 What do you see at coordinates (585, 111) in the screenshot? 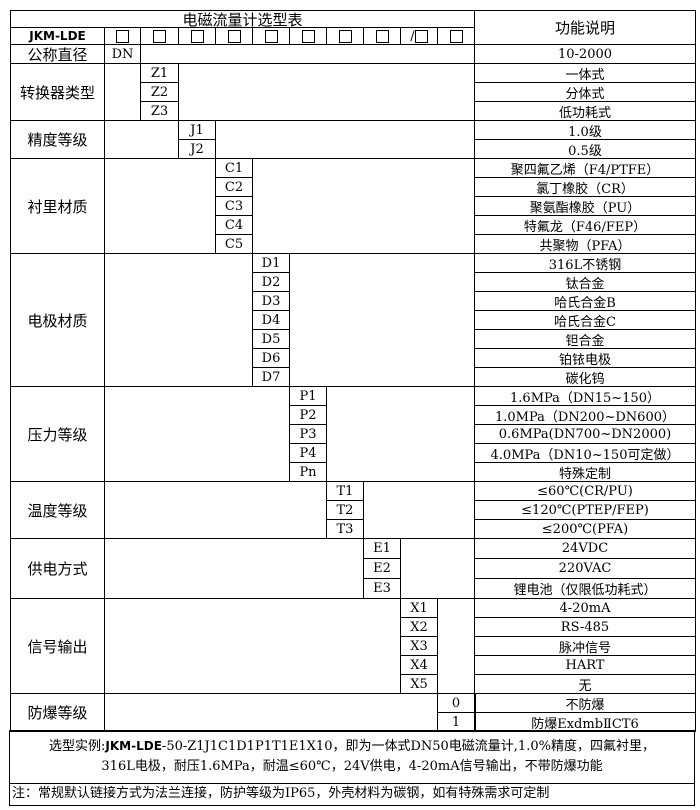
I see `option-description: 低功耗式` at bounding box center [585, 111].